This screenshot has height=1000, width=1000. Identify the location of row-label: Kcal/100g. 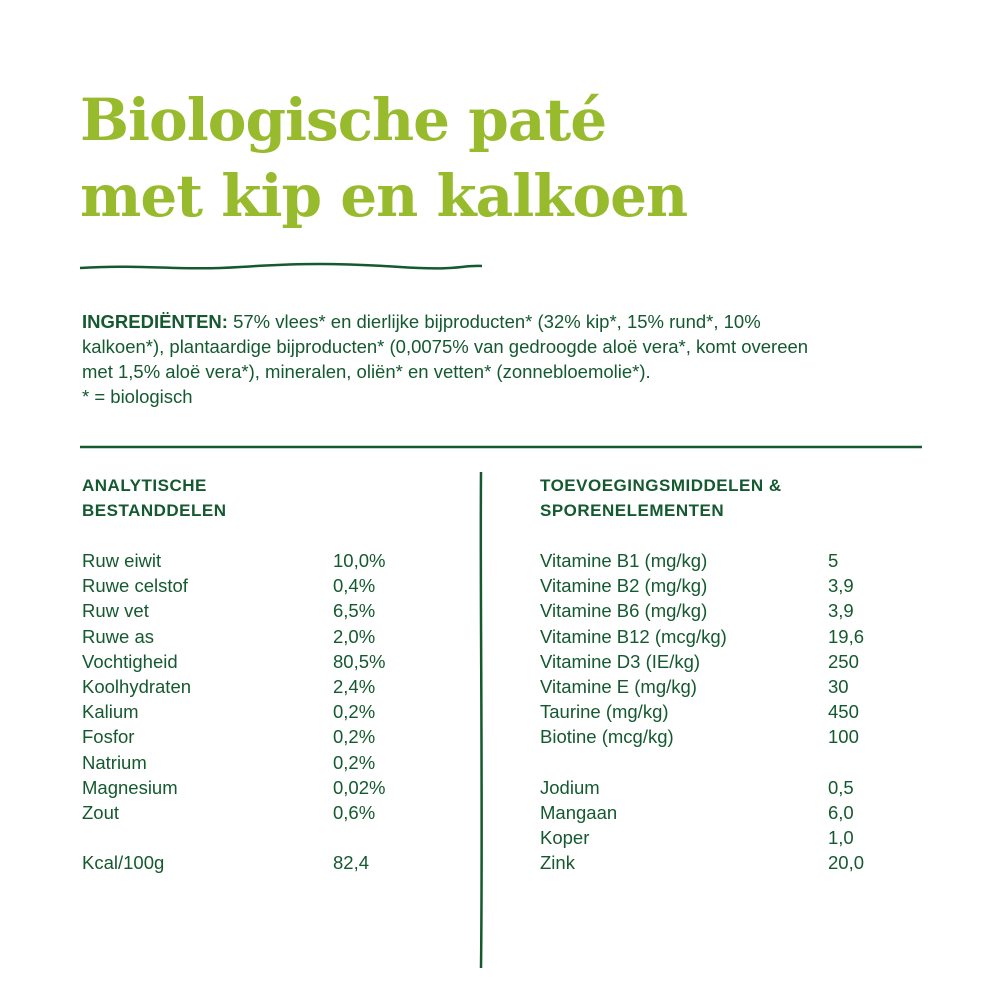
(123, 863).